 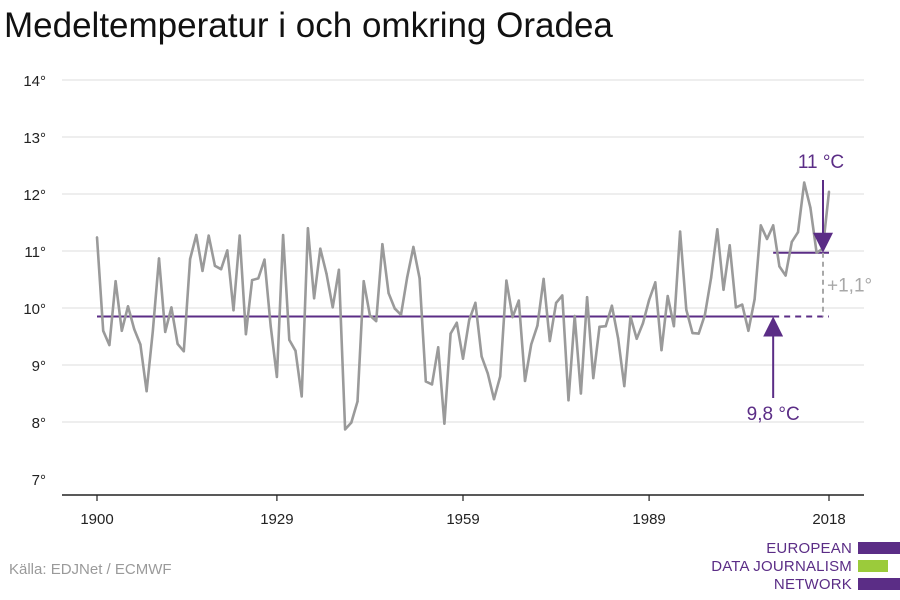 What do you see at coordinates (34, 138) in the screenshot?
I see `y-tick-label: 13°` at bounding box center [34, 138].